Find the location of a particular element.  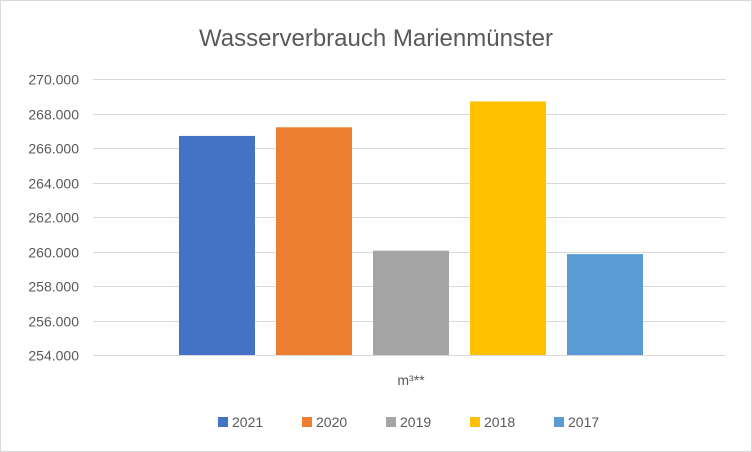

legend-label-2018: 2018 is located at coordinates (499, 422).